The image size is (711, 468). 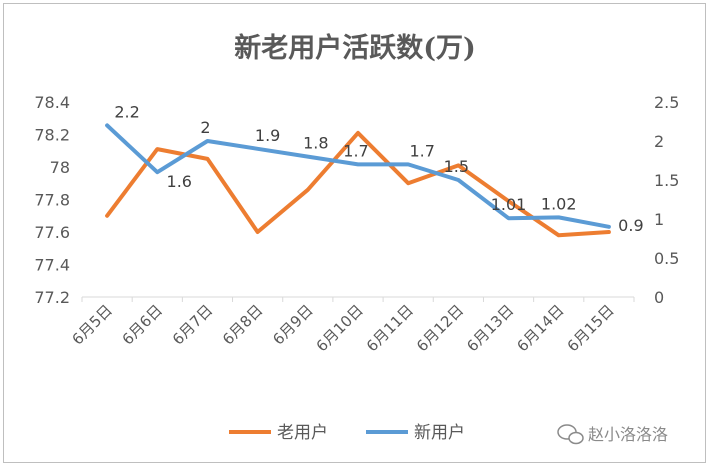 I want to click on x-tick-label: 6月13日, so click(x=490, y=328).